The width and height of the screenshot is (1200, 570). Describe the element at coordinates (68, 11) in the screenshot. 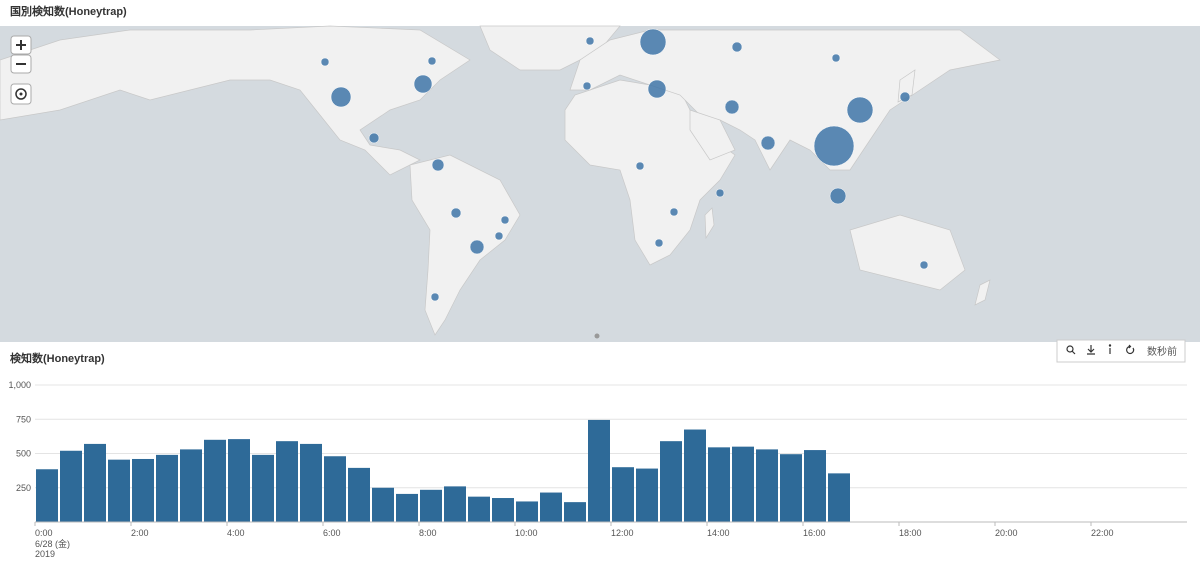

I see `map-title: 国別検知数(Honeytrap)` at that location.